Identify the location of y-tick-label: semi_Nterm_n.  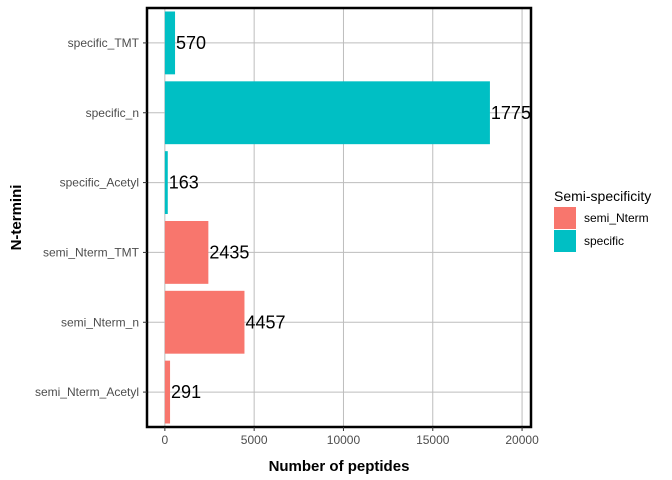
(100, 322).